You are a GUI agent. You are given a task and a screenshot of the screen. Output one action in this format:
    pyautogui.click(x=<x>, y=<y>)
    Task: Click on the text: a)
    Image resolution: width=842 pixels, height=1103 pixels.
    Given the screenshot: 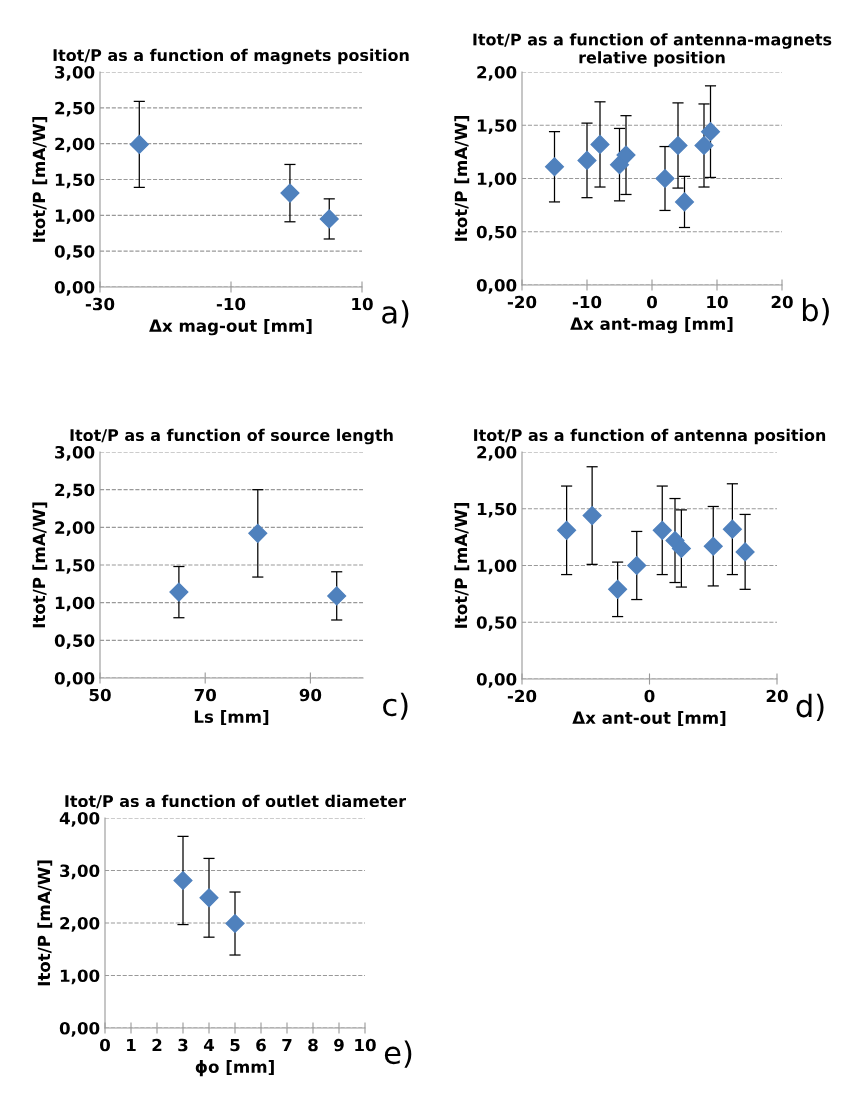 What is the action you would take?
    pyautogui.click(x=395, y=314)
    